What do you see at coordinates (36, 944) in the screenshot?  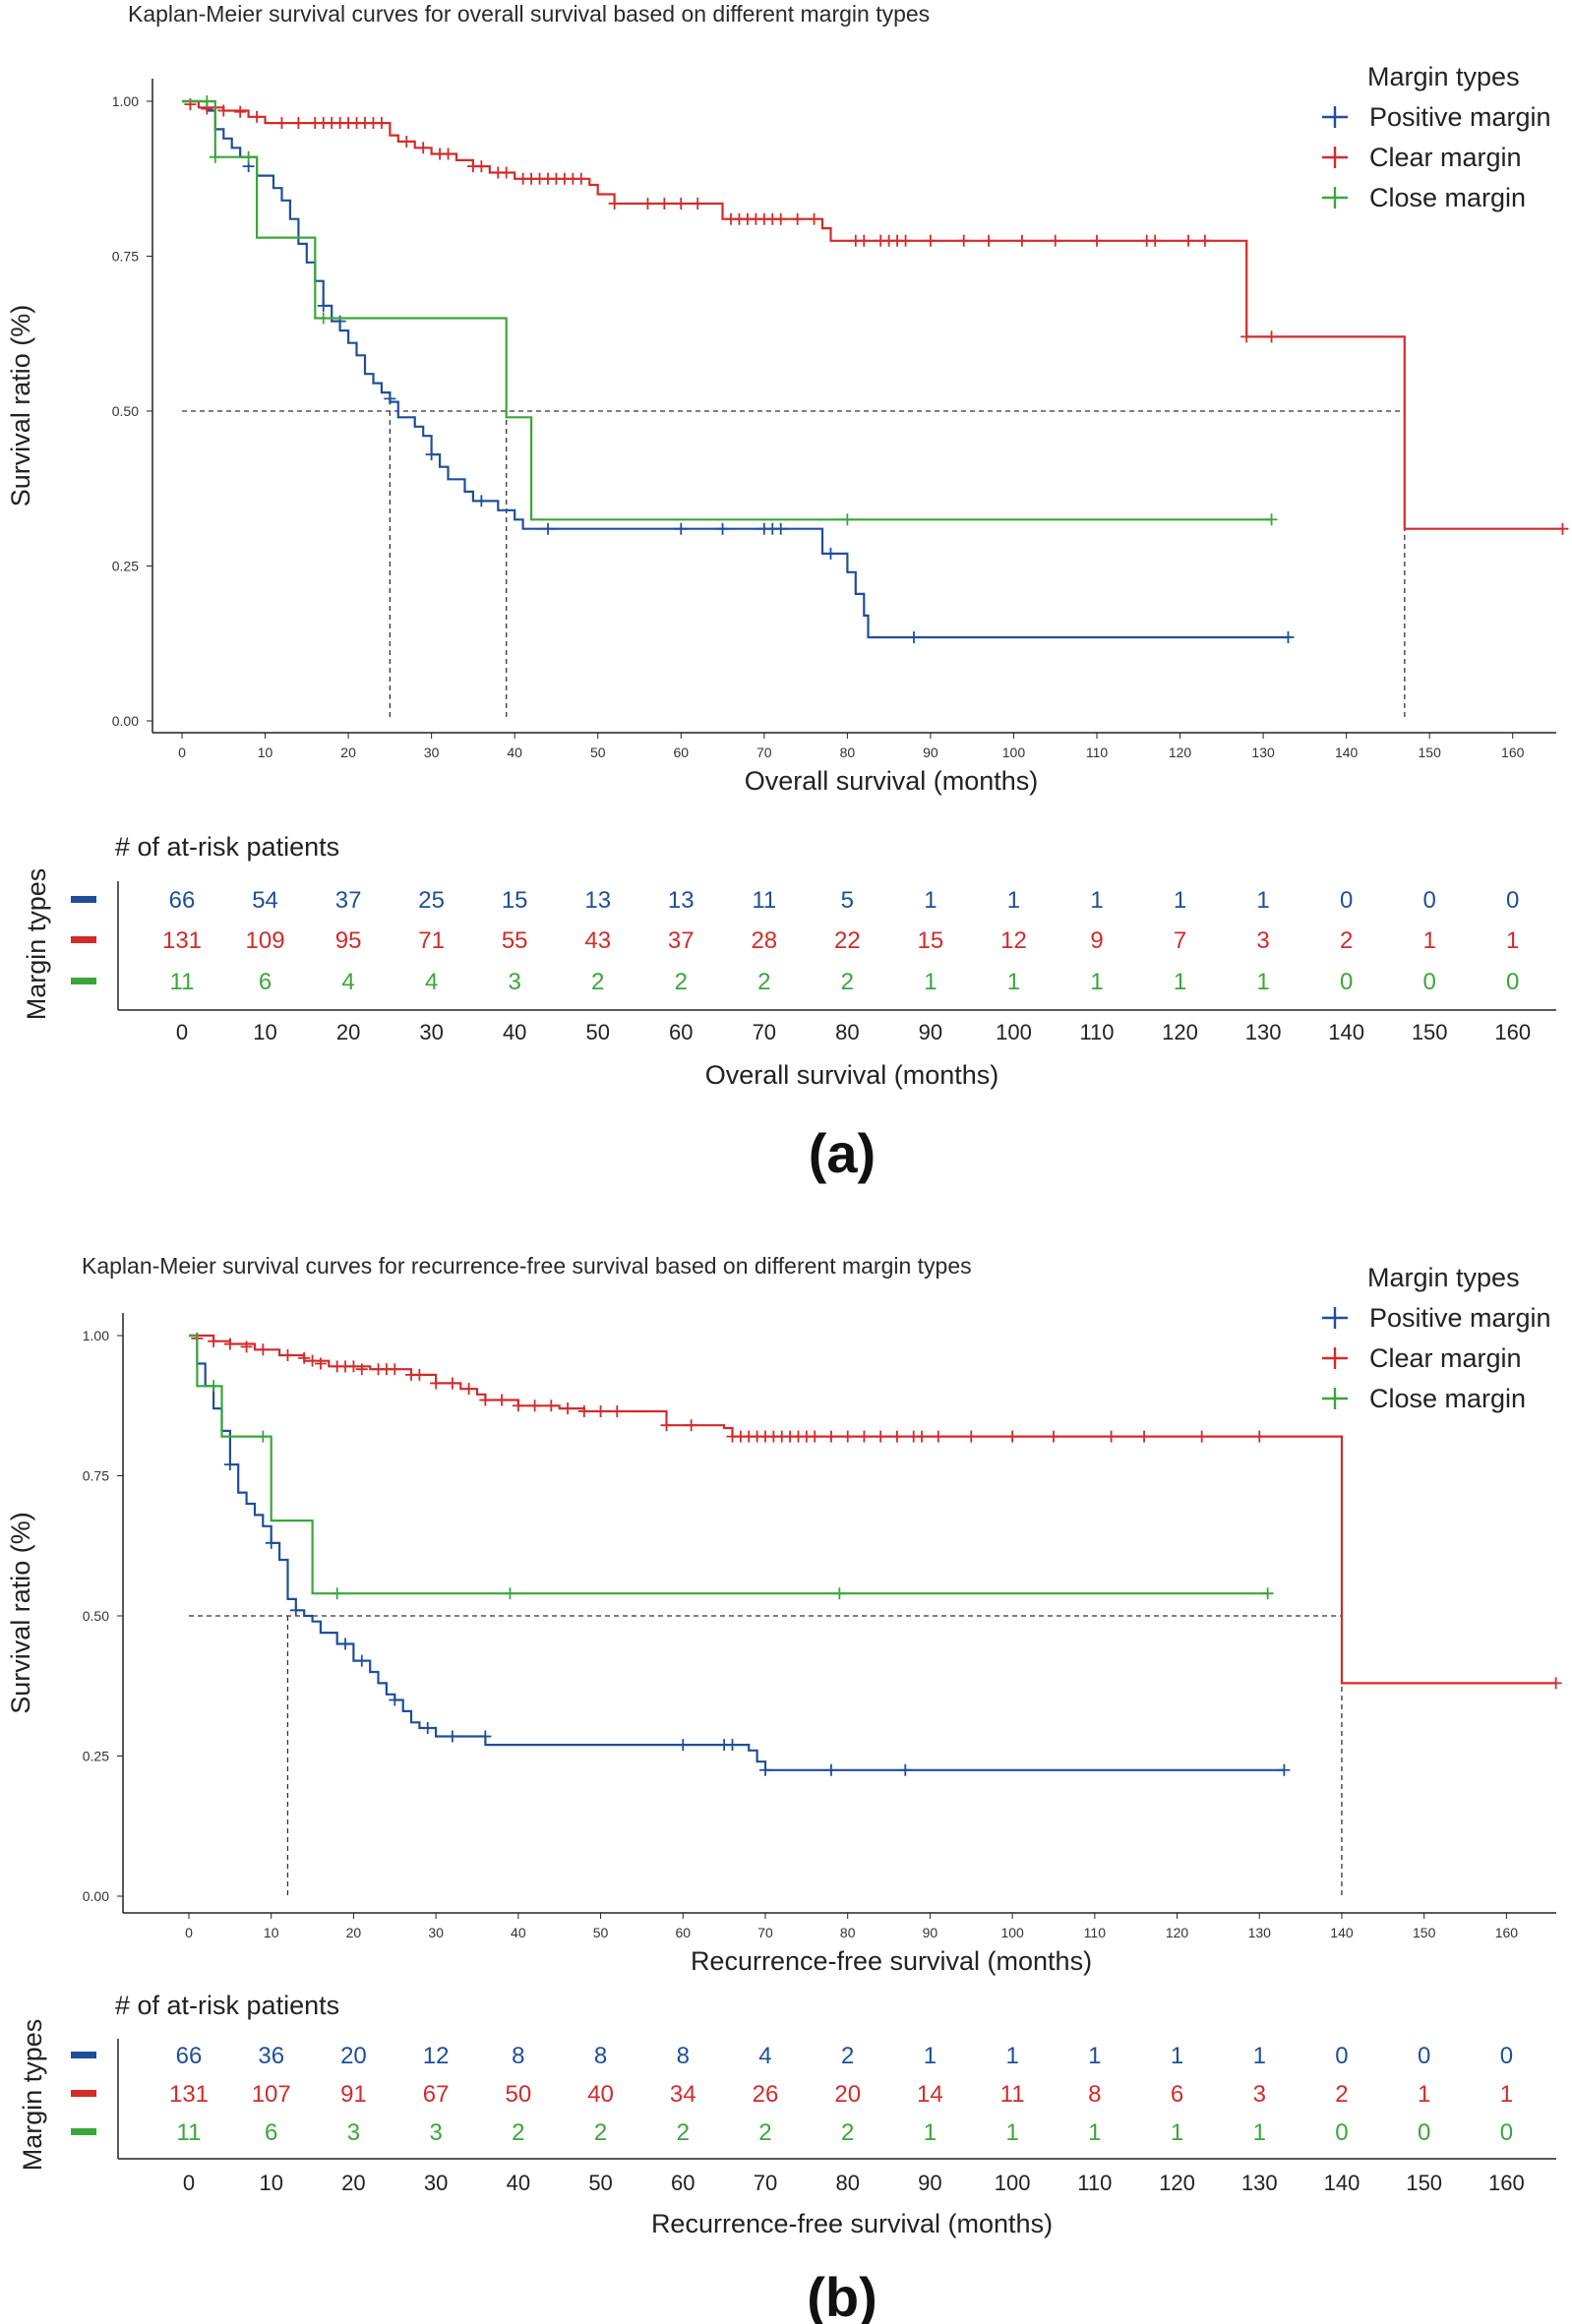 I see `risk-table-y-label: Margin types` at bounding box center [36, 944].